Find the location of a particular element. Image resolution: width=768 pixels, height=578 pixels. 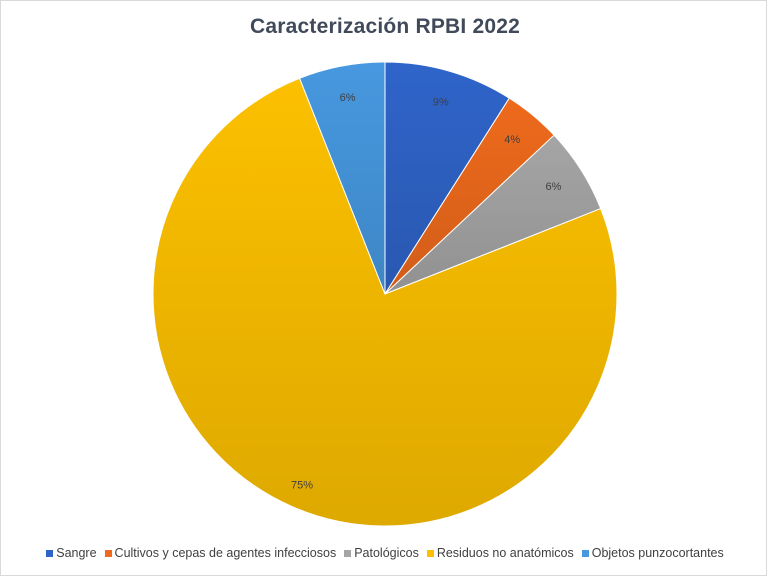

legend-label: Patológicos is located at coordinates (386, 553).